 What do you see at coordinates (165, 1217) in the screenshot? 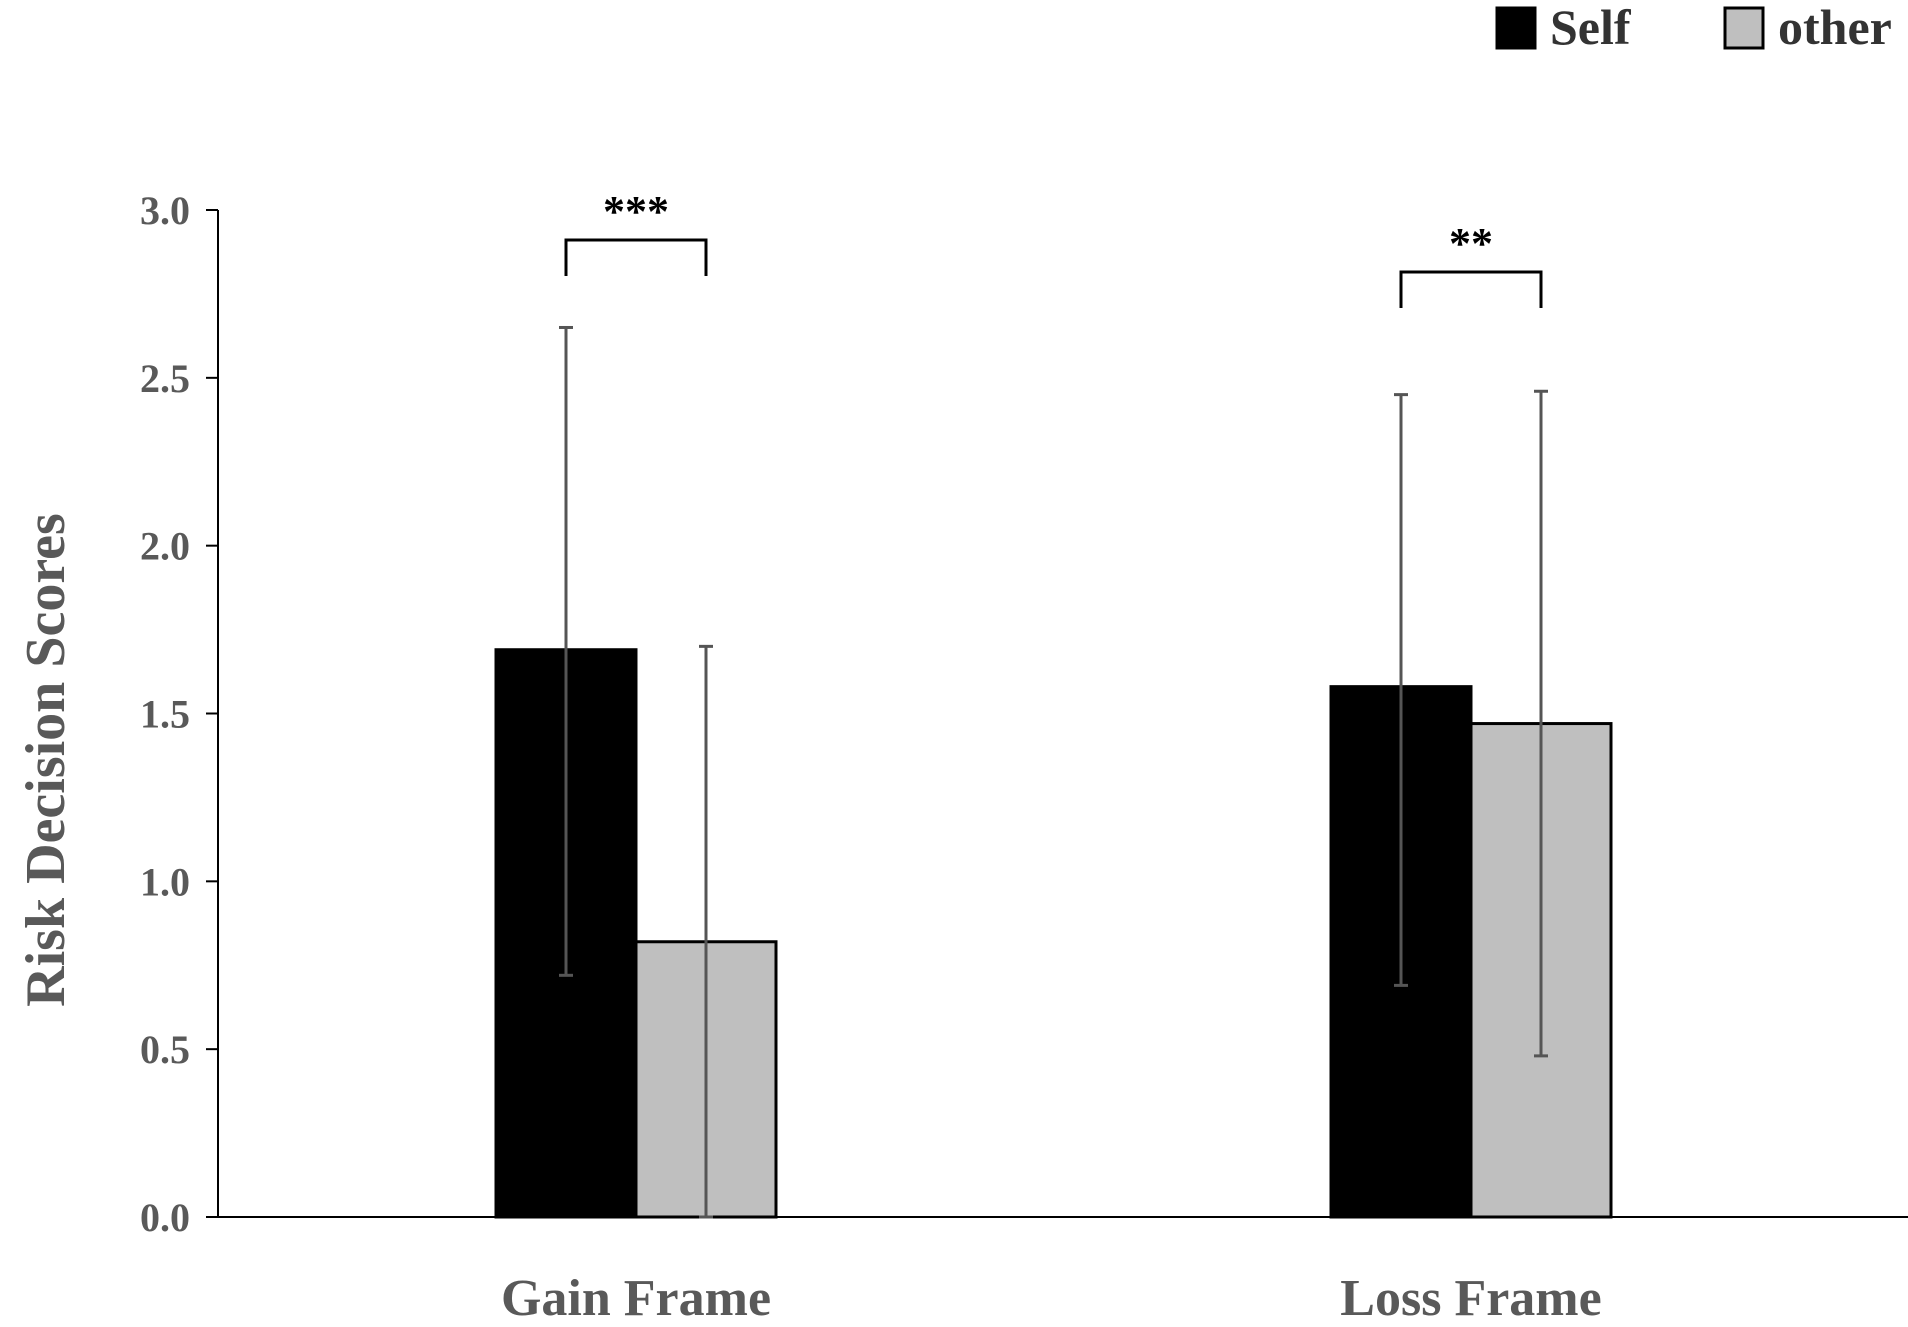
I see `y-tick-label: 0.0` at bounding box center [165, 1217].